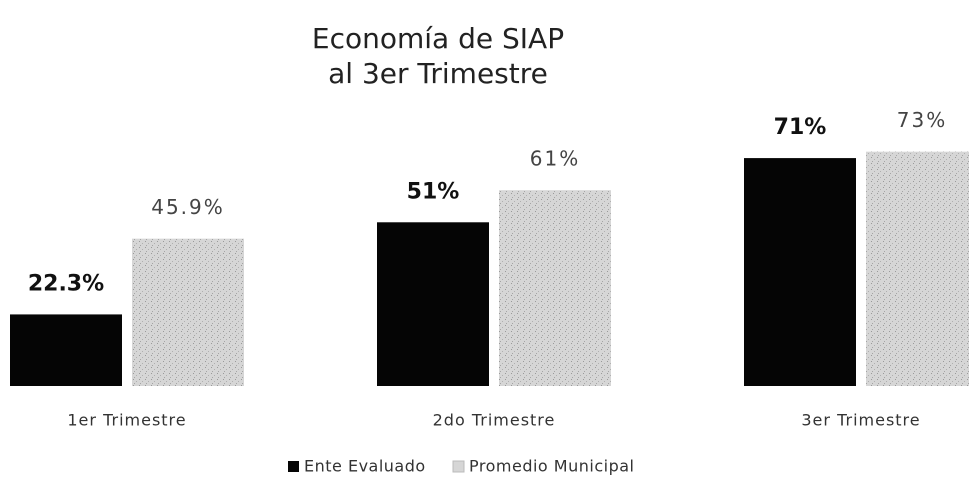  Describe the element at coordinates (555, 159) in the screenshot. I see `data-label: 61%` at that location.